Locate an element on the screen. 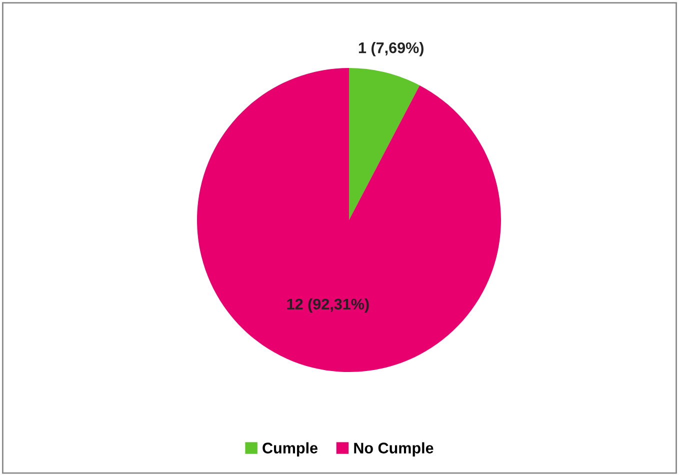 This screenshot has width=679, height=475. legend-label: No Cumple is located at coordinates (394, 449).